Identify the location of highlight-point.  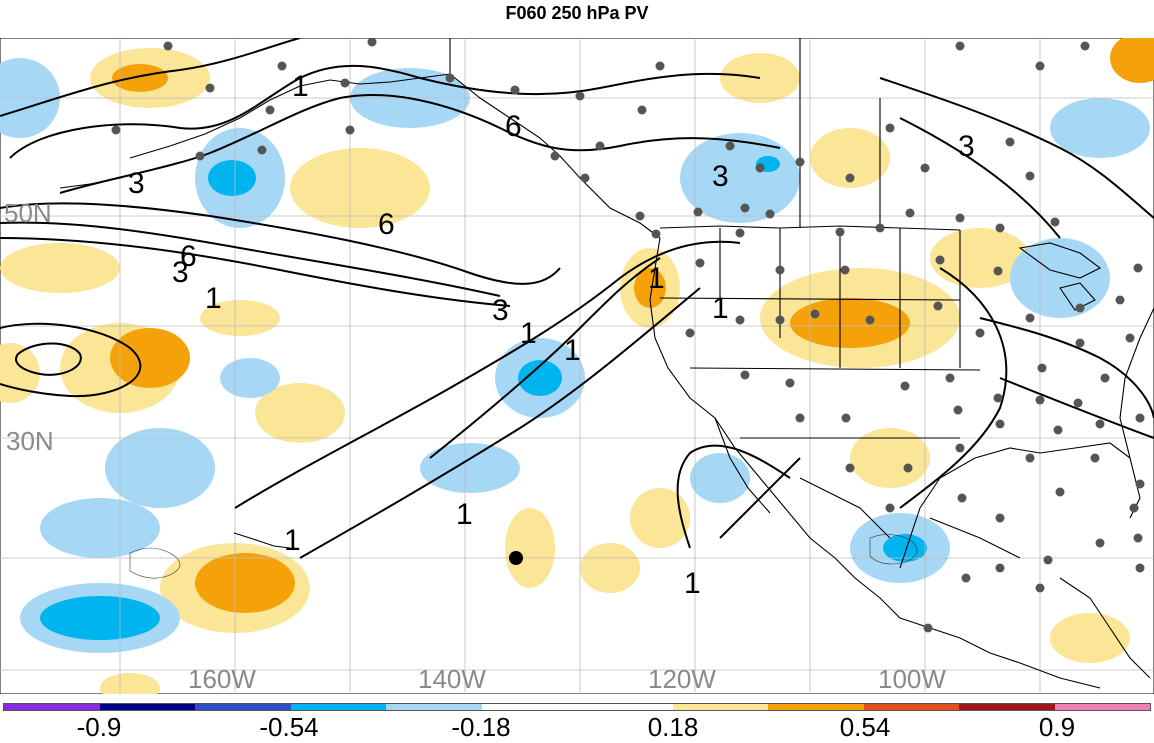
(516, 558).